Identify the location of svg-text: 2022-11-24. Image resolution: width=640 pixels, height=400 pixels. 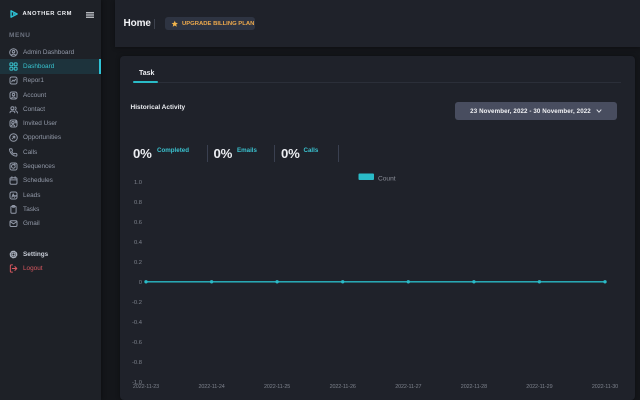
(212, 387).